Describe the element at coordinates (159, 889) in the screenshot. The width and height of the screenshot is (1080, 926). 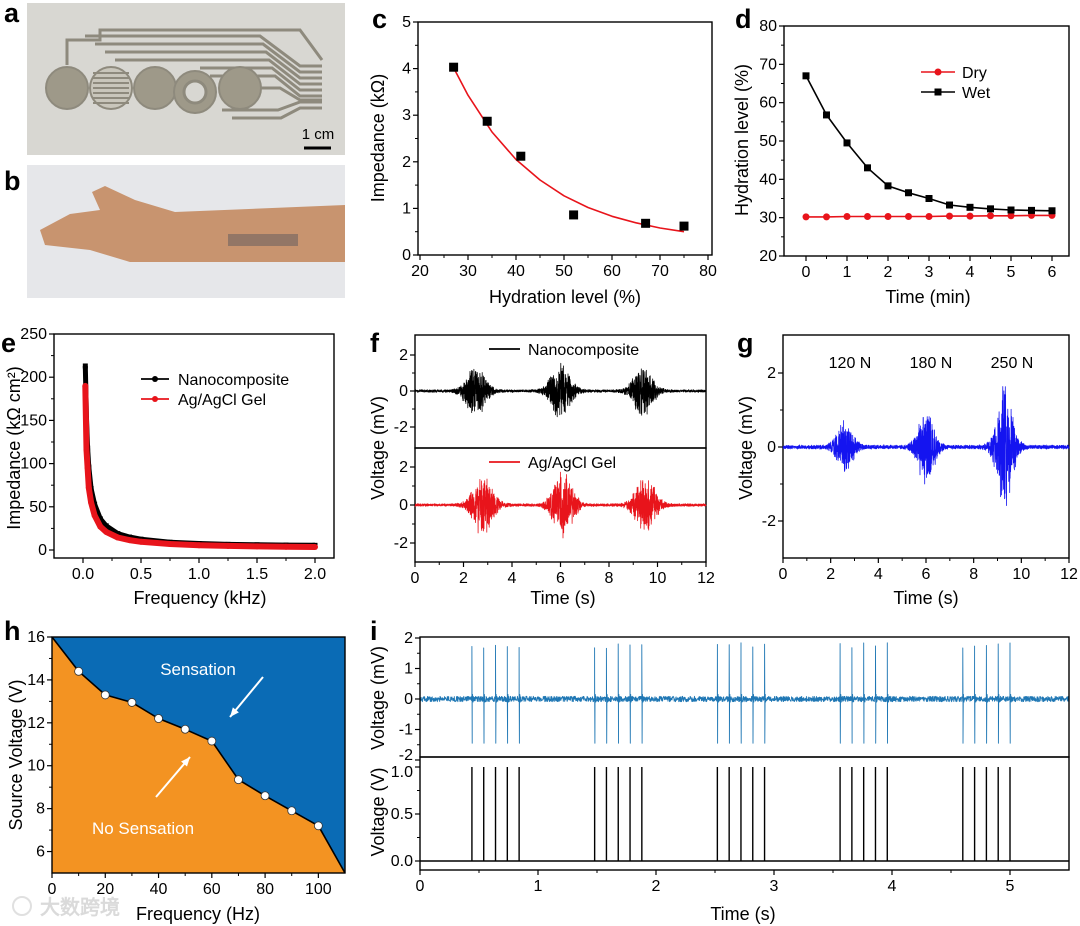
I see `x-tick-label: 40` at that location.